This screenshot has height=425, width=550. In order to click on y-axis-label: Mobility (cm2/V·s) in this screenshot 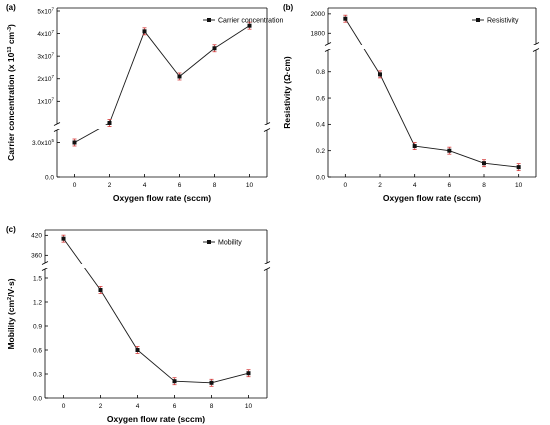, I will do `click(11, 313)`.